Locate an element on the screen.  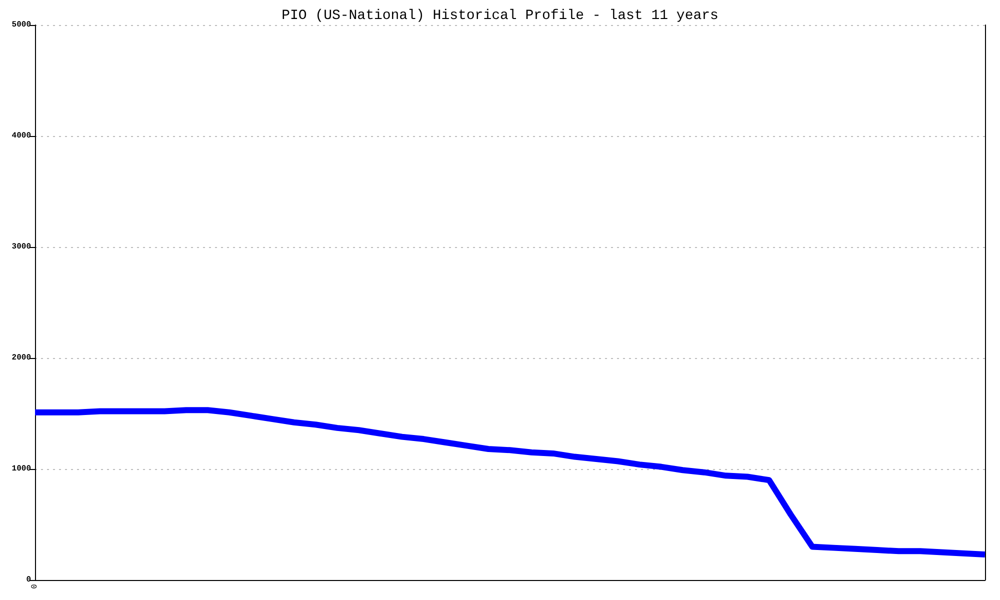
y-tick-label: 5000 is located at coordinates (22, 25).